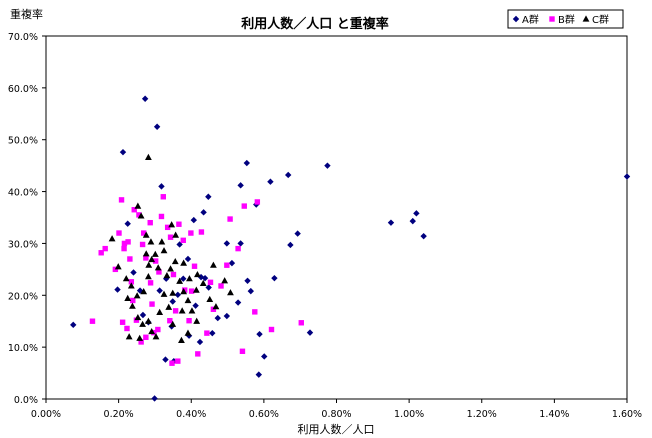  I want to click on legend-label: C群, so click(600, 19).